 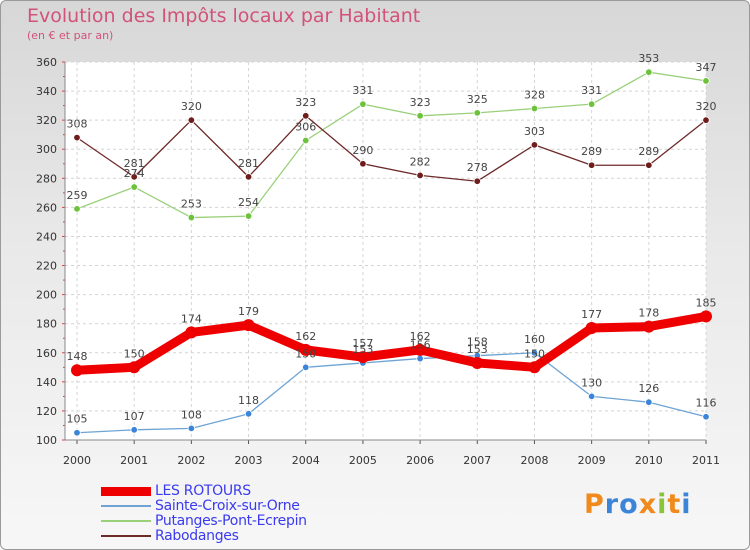 I want to click on data-label: 282, so click(x=420, y=161).